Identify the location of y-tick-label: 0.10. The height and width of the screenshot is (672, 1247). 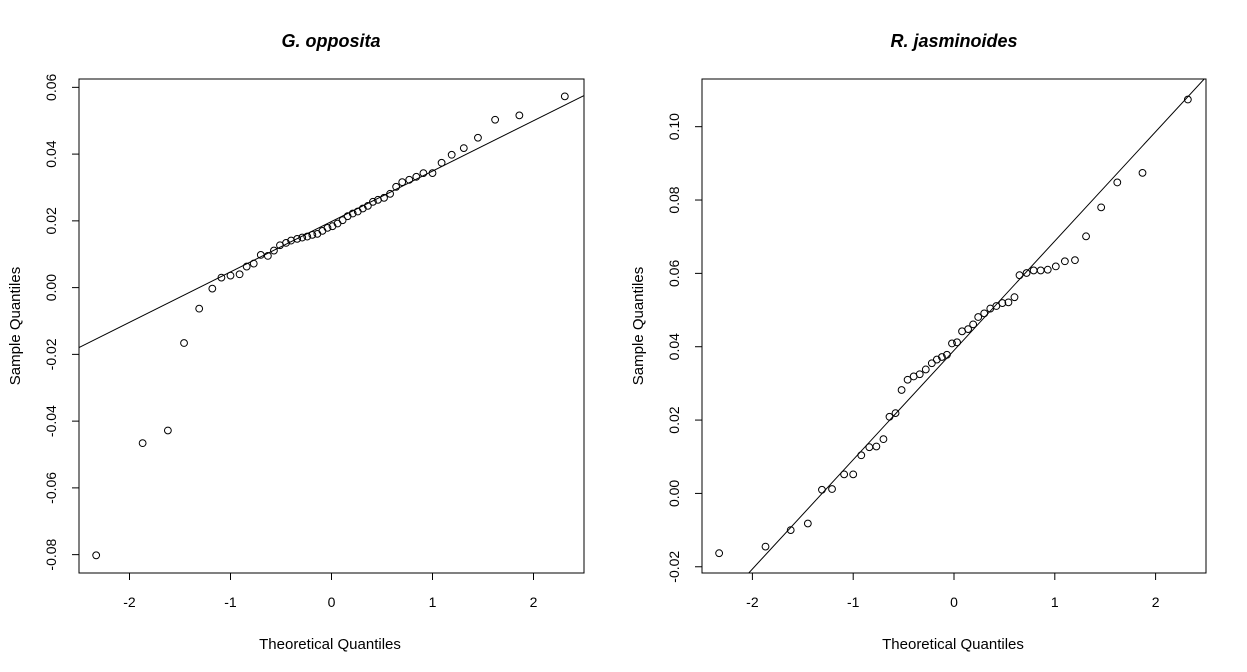
(674, 126).